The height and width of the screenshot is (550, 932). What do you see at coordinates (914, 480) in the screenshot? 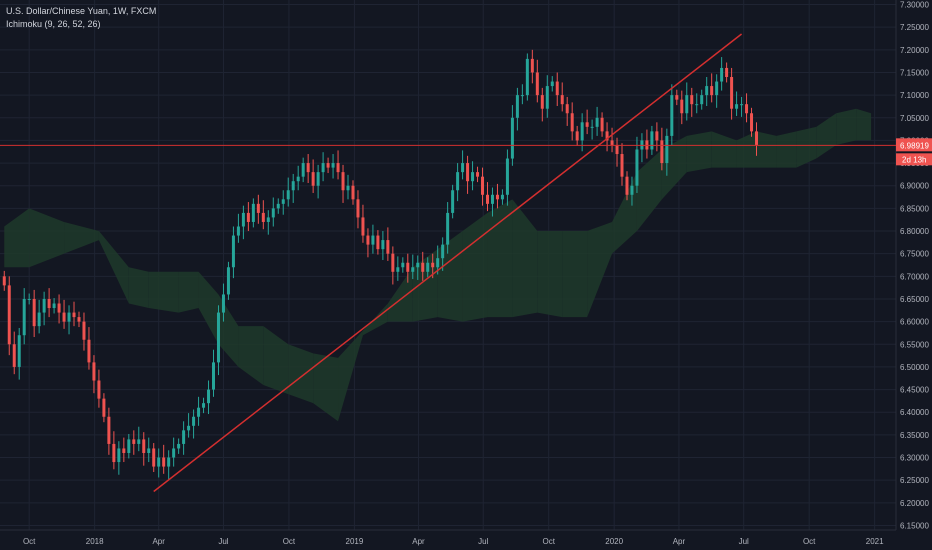
I see `y-tick-label: 6.25000` at bounding box center [914, 480].